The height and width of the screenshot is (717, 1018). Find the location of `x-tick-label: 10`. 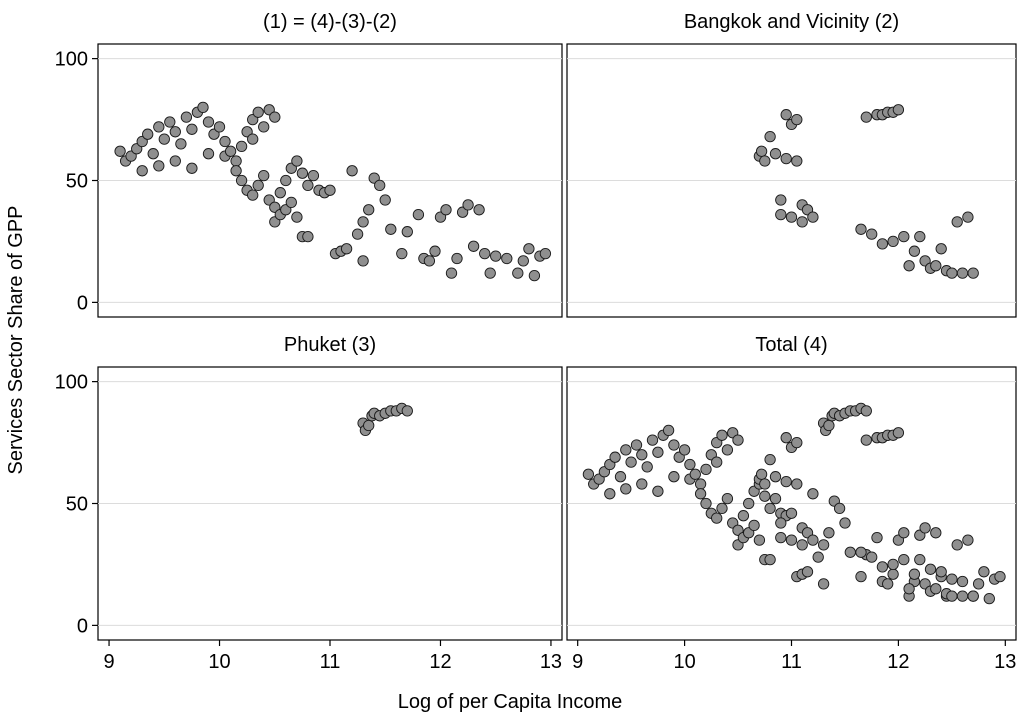

x-tick-label: 10 is located at coordinates (219, 662).